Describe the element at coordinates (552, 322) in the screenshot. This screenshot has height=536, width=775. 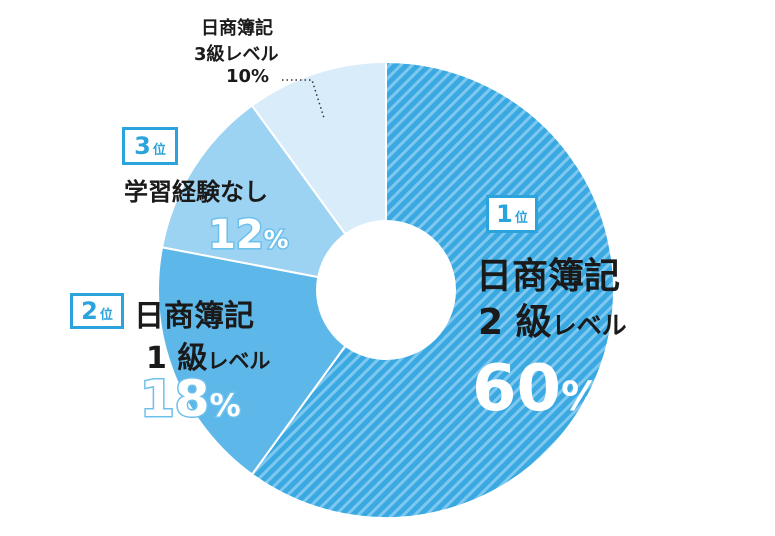
I see `slice-1-label-line2: 2 級レベル` at that location.